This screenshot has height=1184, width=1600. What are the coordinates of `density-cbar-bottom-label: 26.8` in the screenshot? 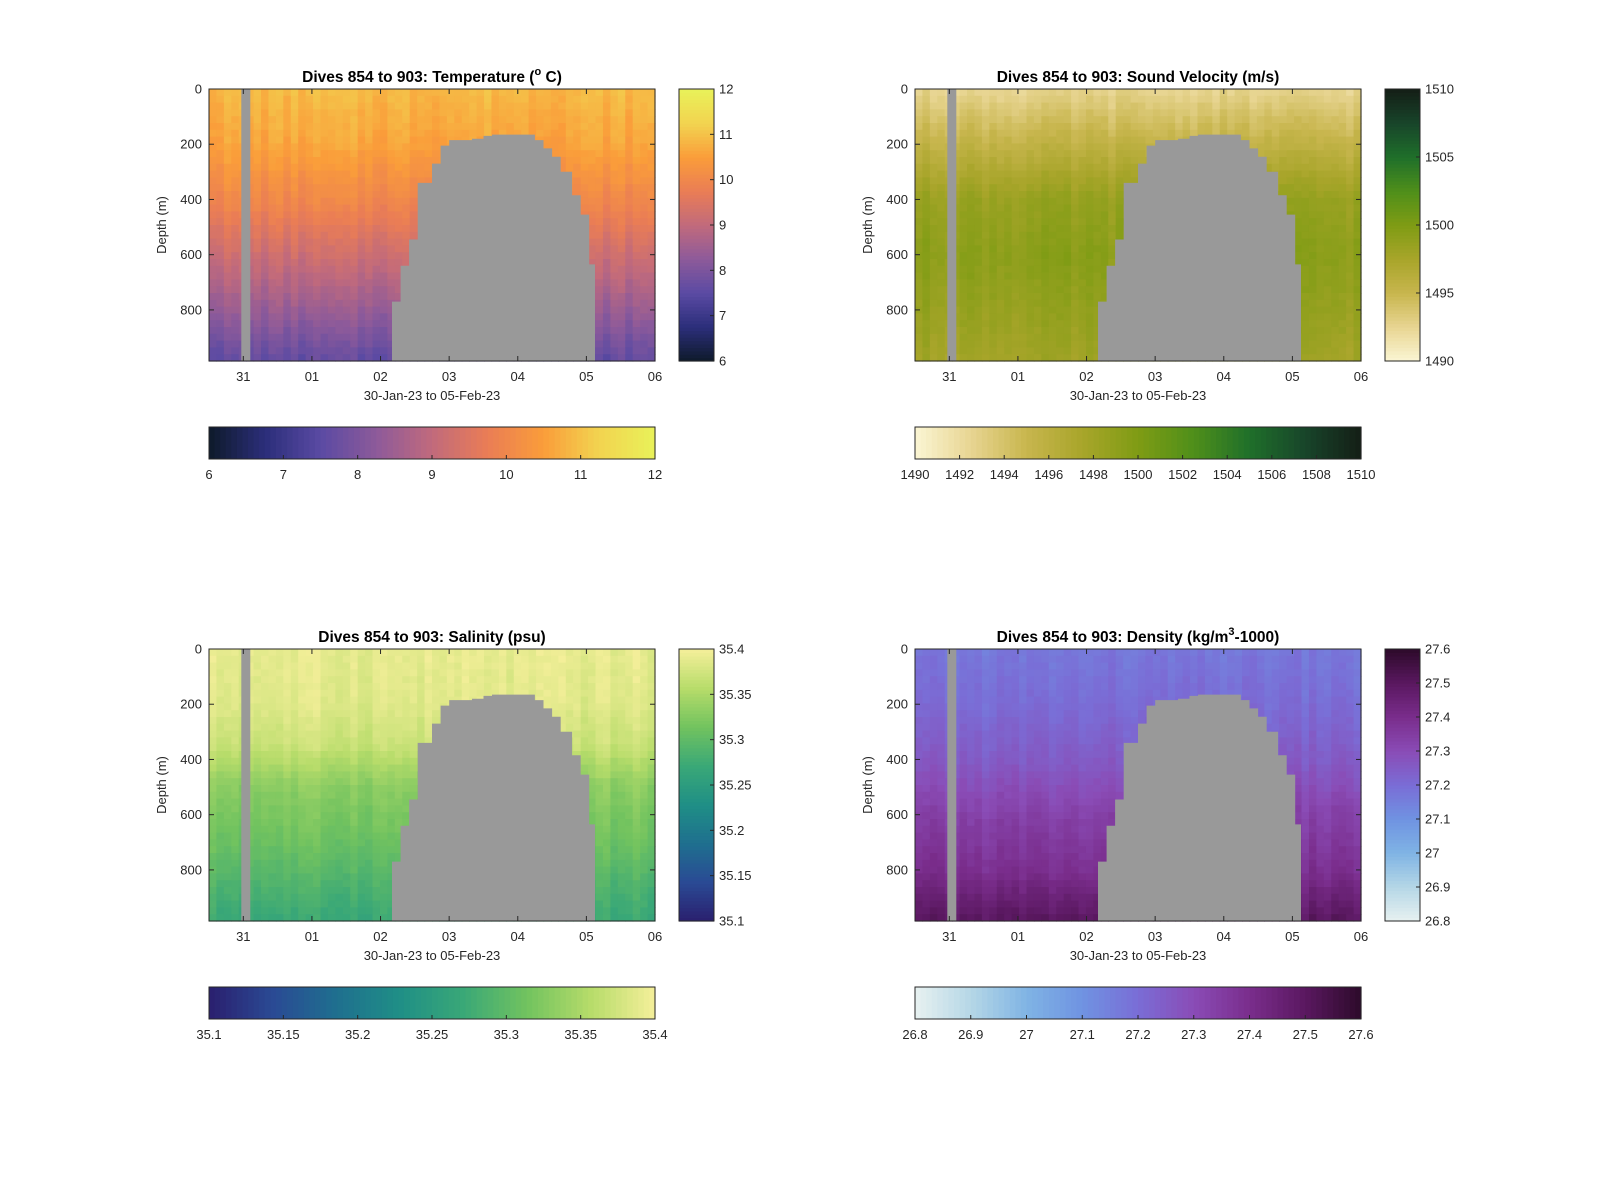 It's located at (914, 1034).